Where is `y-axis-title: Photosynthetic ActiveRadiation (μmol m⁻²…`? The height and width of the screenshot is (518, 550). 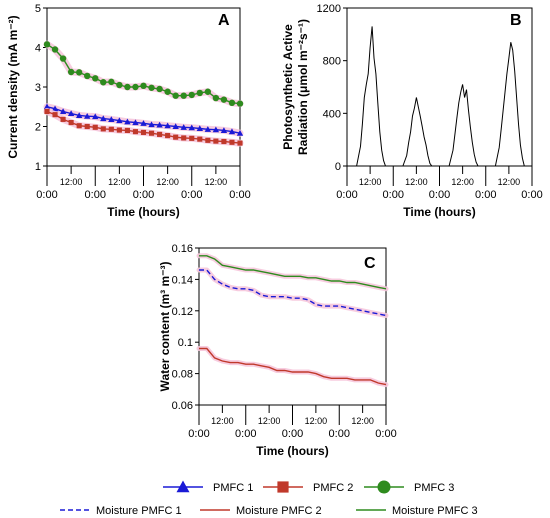
y-axis-title: Photosynthetic ActiveRadiation (μmol m⁻²… is located at coordinates (295, 87).